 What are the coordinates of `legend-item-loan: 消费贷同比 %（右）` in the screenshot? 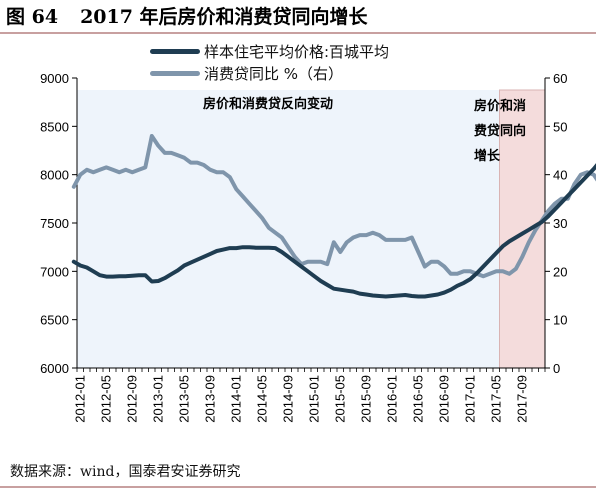 It's located at (269, 73).